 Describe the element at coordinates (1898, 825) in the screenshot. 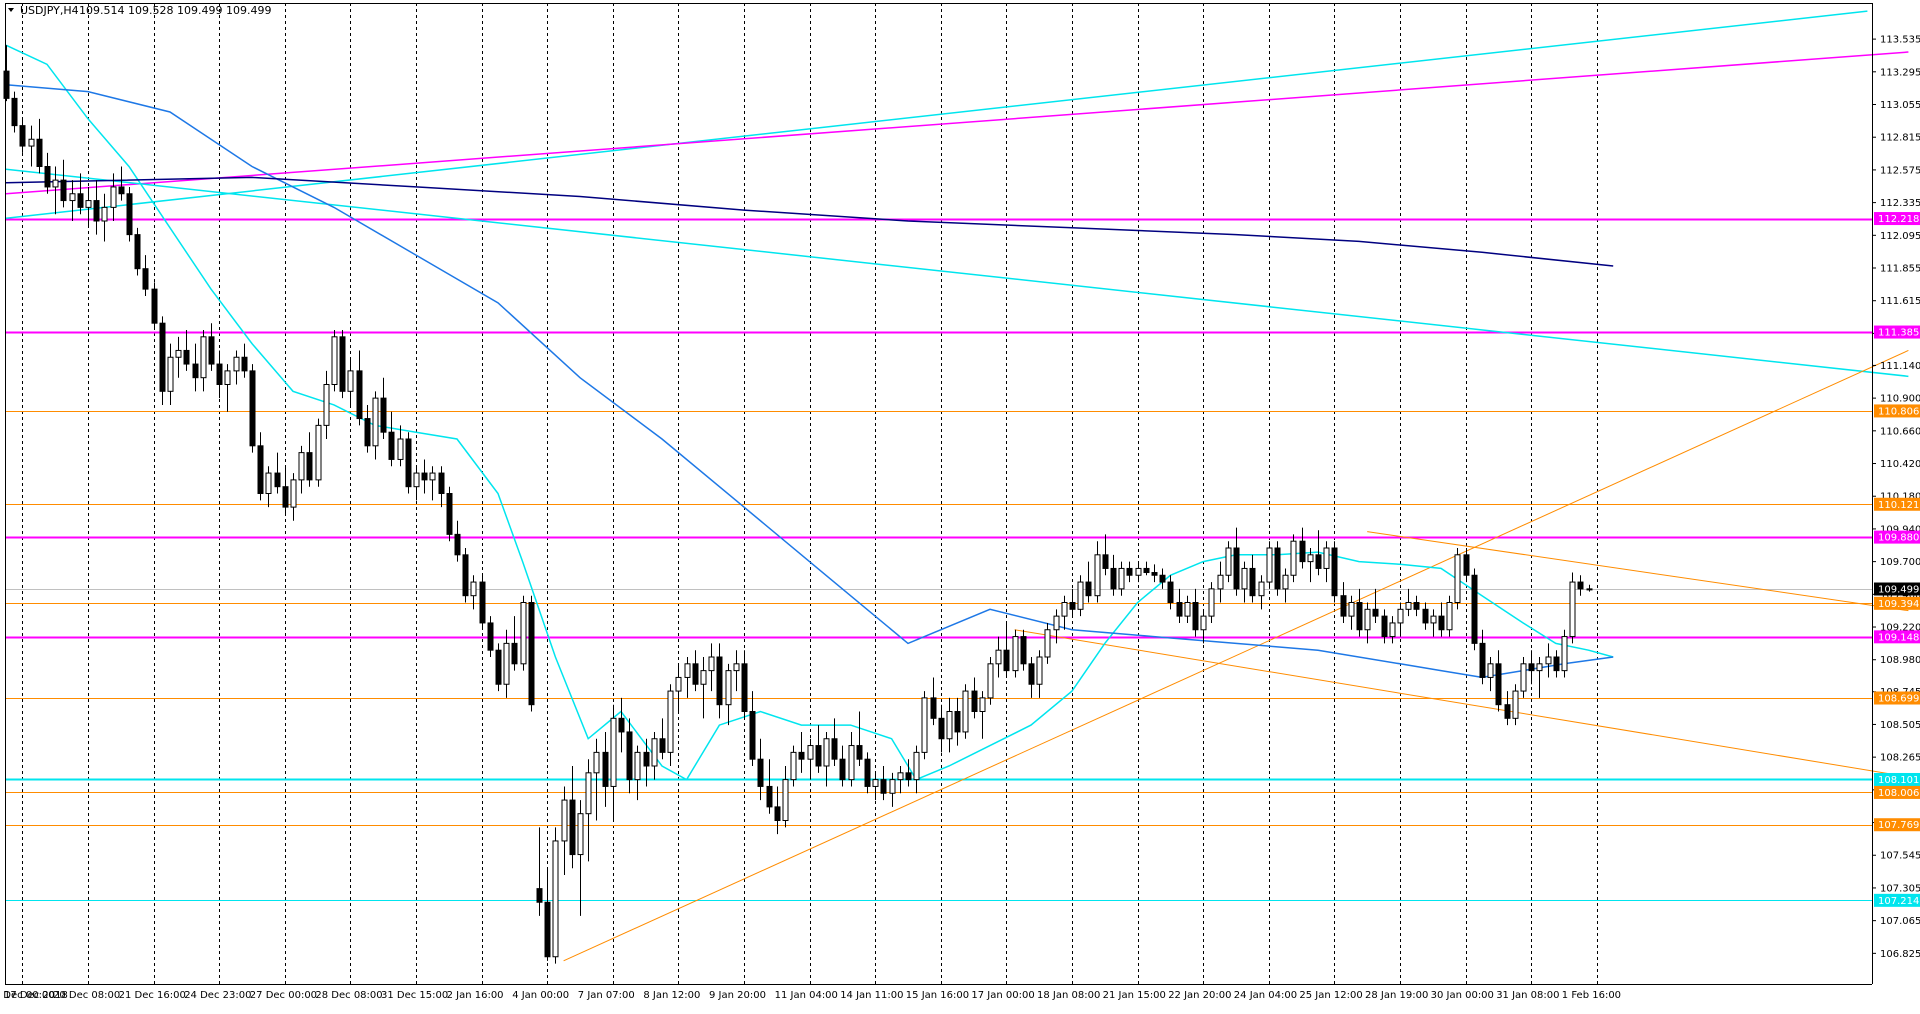

I see `price-label-text: 107.769` at that location.